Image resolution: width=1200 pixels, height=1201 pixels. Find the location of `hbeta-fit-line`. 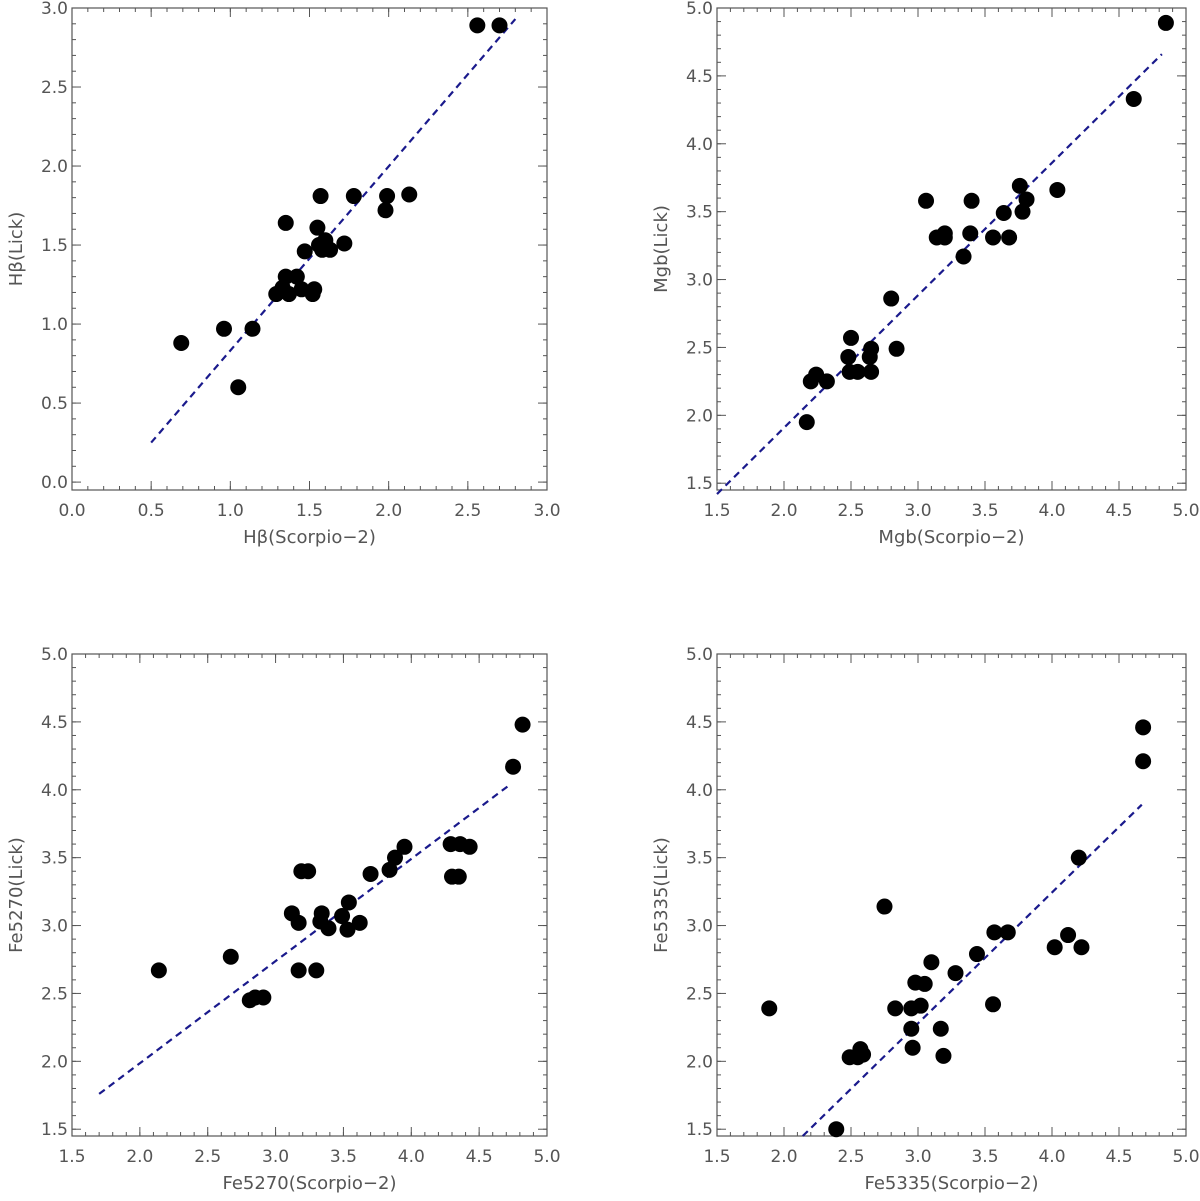

hbeta-fit-line is located at coordinates (333, 231).